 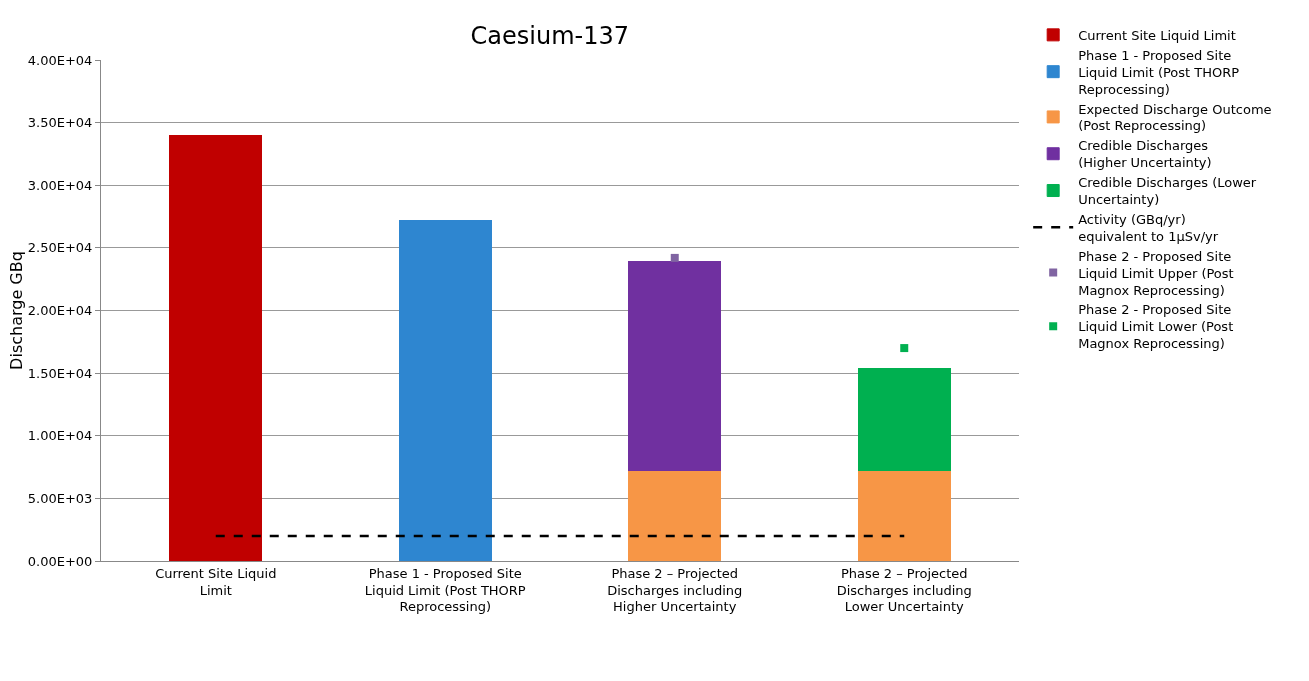 What do you see at coordinates (1156, 327) in the screenshot?
I see `legend-label: Phase 2 - Proposed Site Liquid Limit Lower (Post Magnox Reprocessing)` at bounding box center [1156, 327].